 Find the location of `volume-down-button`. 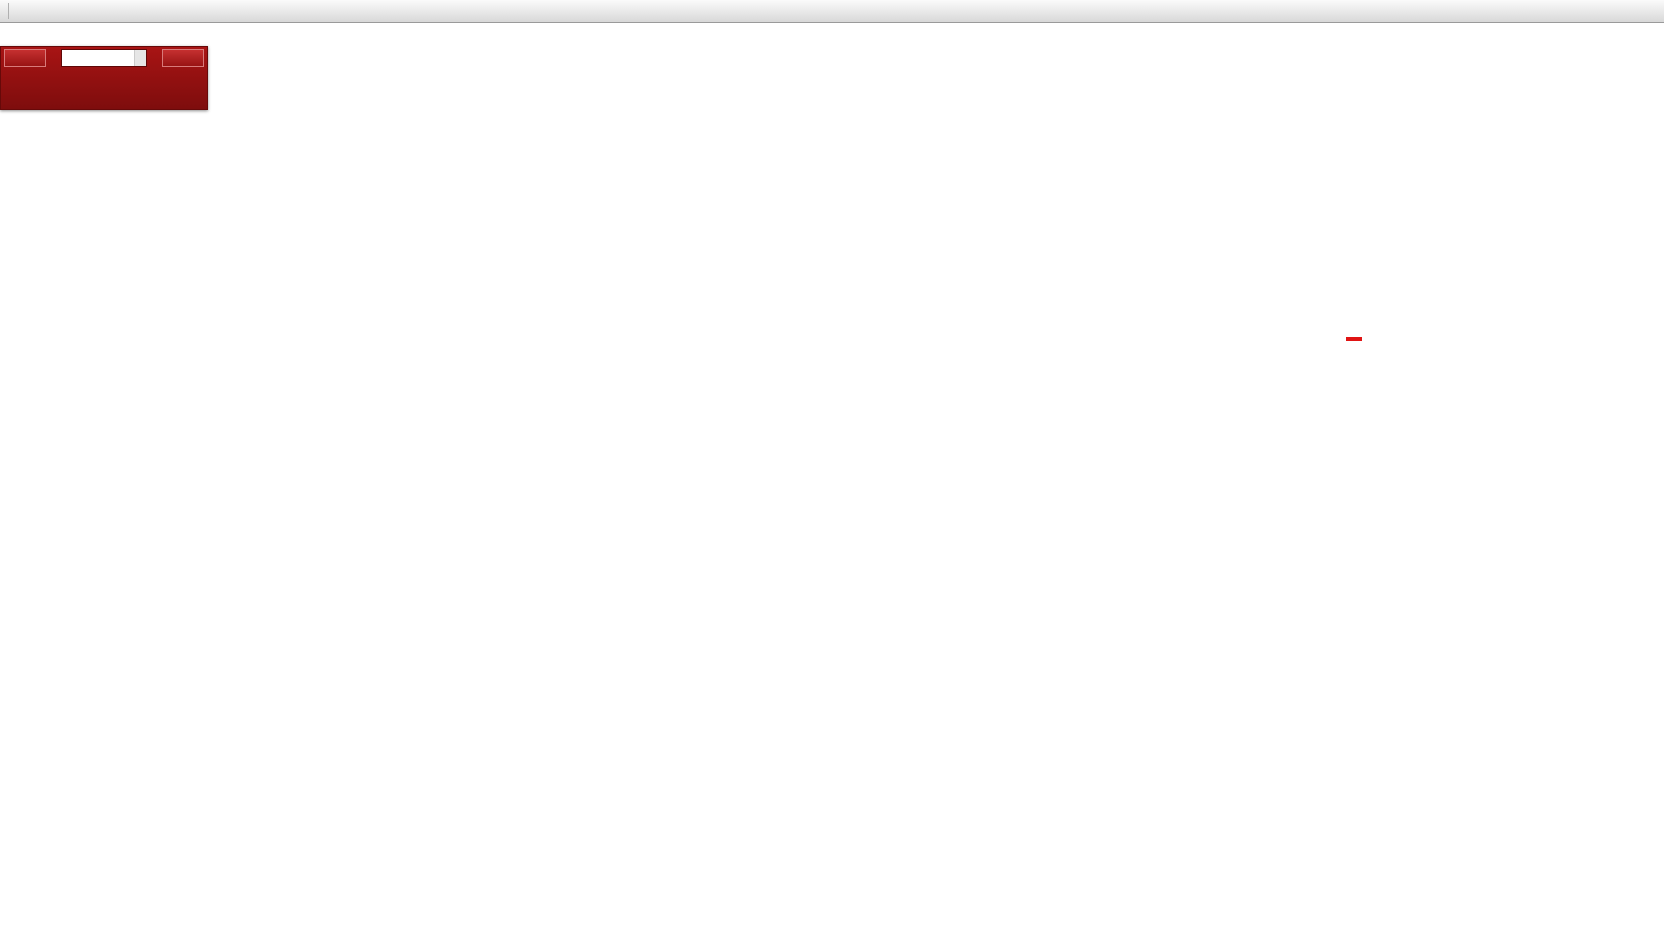

volume-down-button is located at coordinates (140, 62).